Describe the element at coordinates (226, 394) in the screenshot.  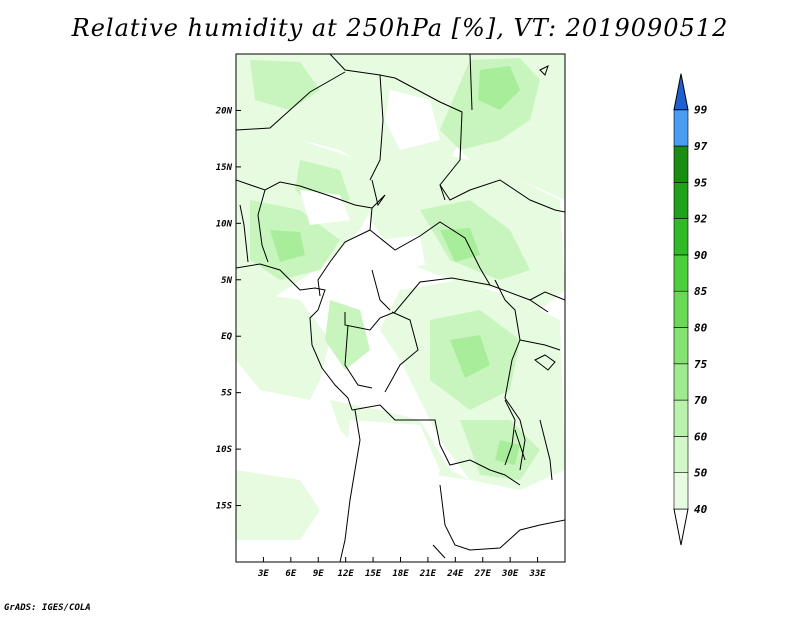
I see `lat-tick-label: 5S` at that location.